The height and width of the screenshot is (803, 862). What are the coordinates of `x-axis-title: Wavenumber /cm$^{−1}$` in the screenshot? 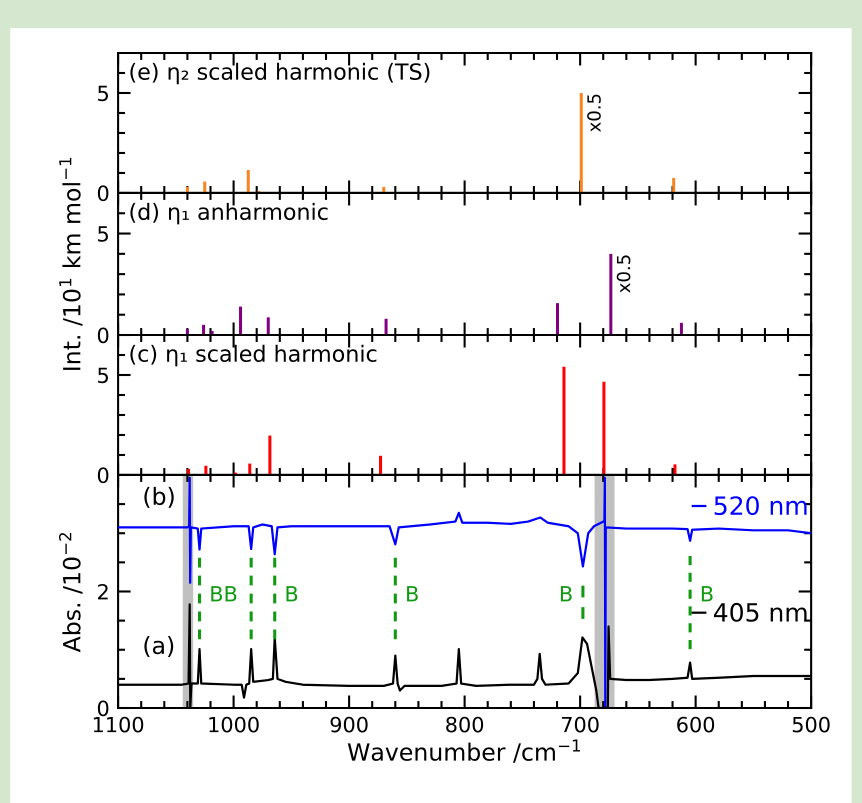 It's located at (464, 751).